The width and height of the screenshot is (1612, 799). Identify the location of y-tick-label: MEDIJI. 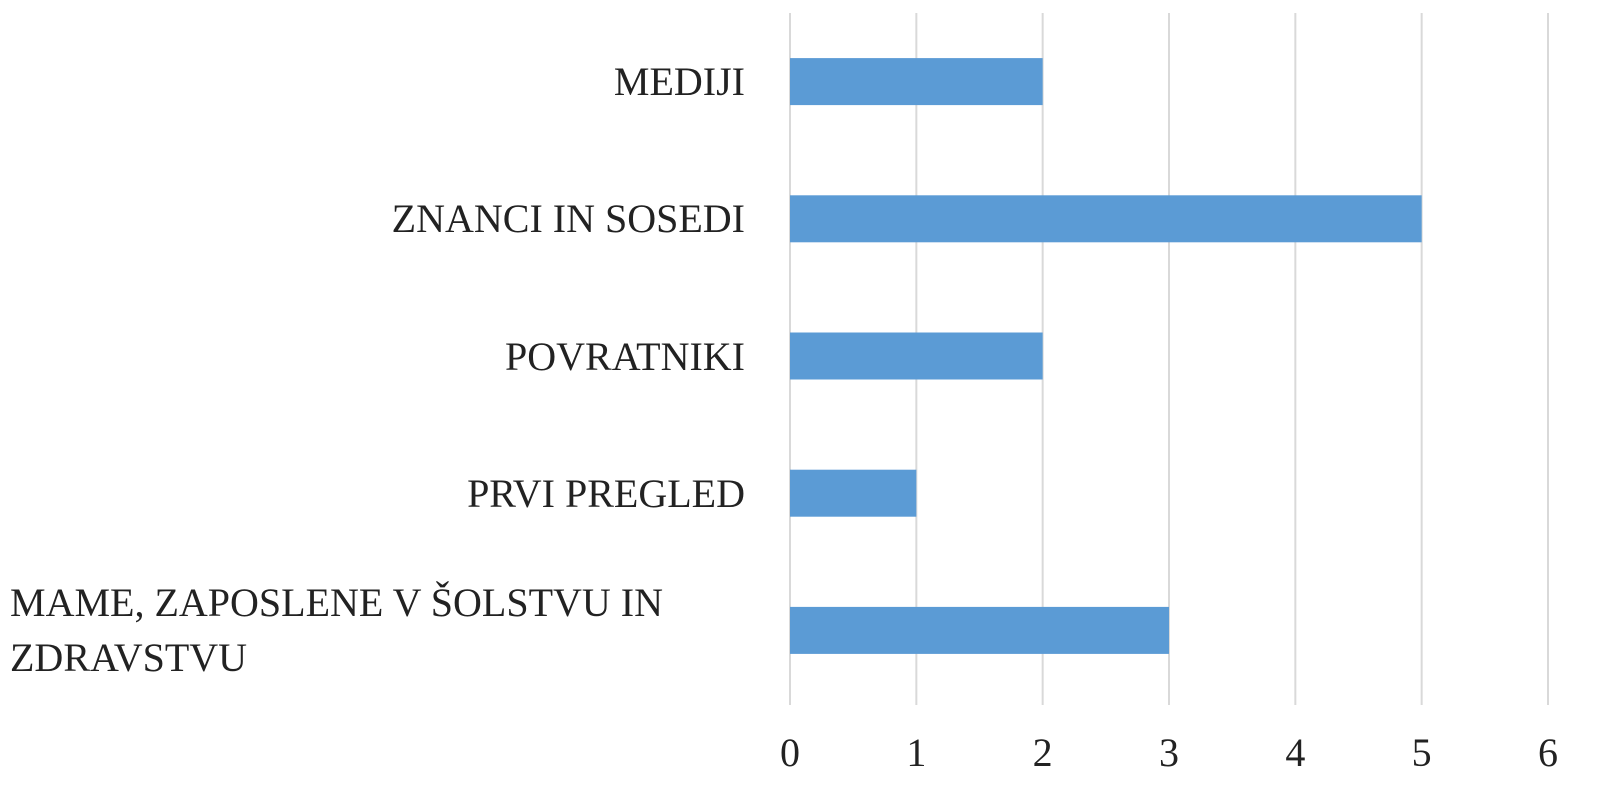
(679, 82).